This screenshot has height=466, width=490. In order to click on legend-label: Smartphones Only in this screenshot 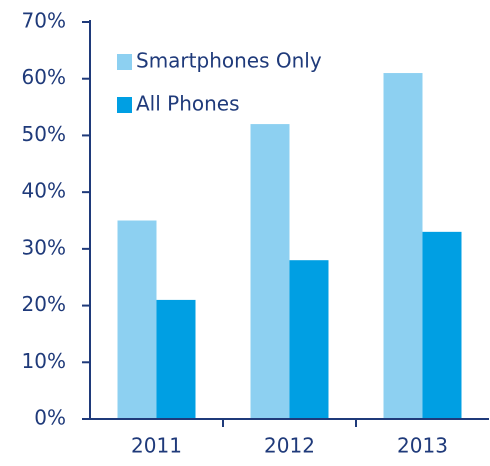, I will do `click(229, 61)`.